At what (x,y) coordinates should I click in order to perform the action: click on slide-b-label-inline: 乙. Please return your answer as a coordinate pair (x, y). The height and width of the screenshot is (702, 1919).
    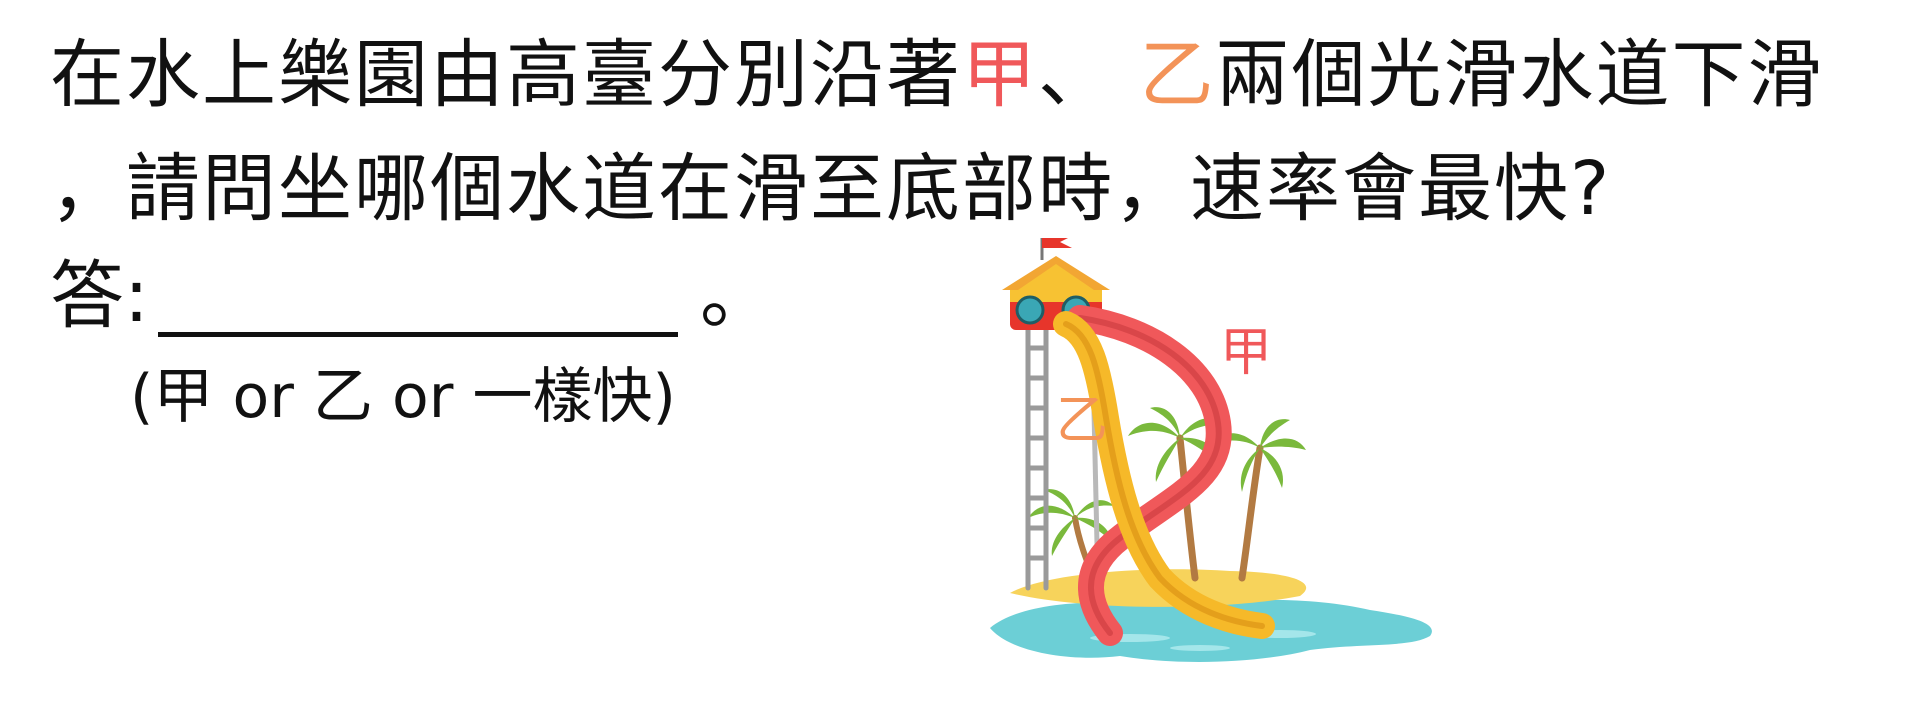
    Looking at the image, I should click on (1177, 75).